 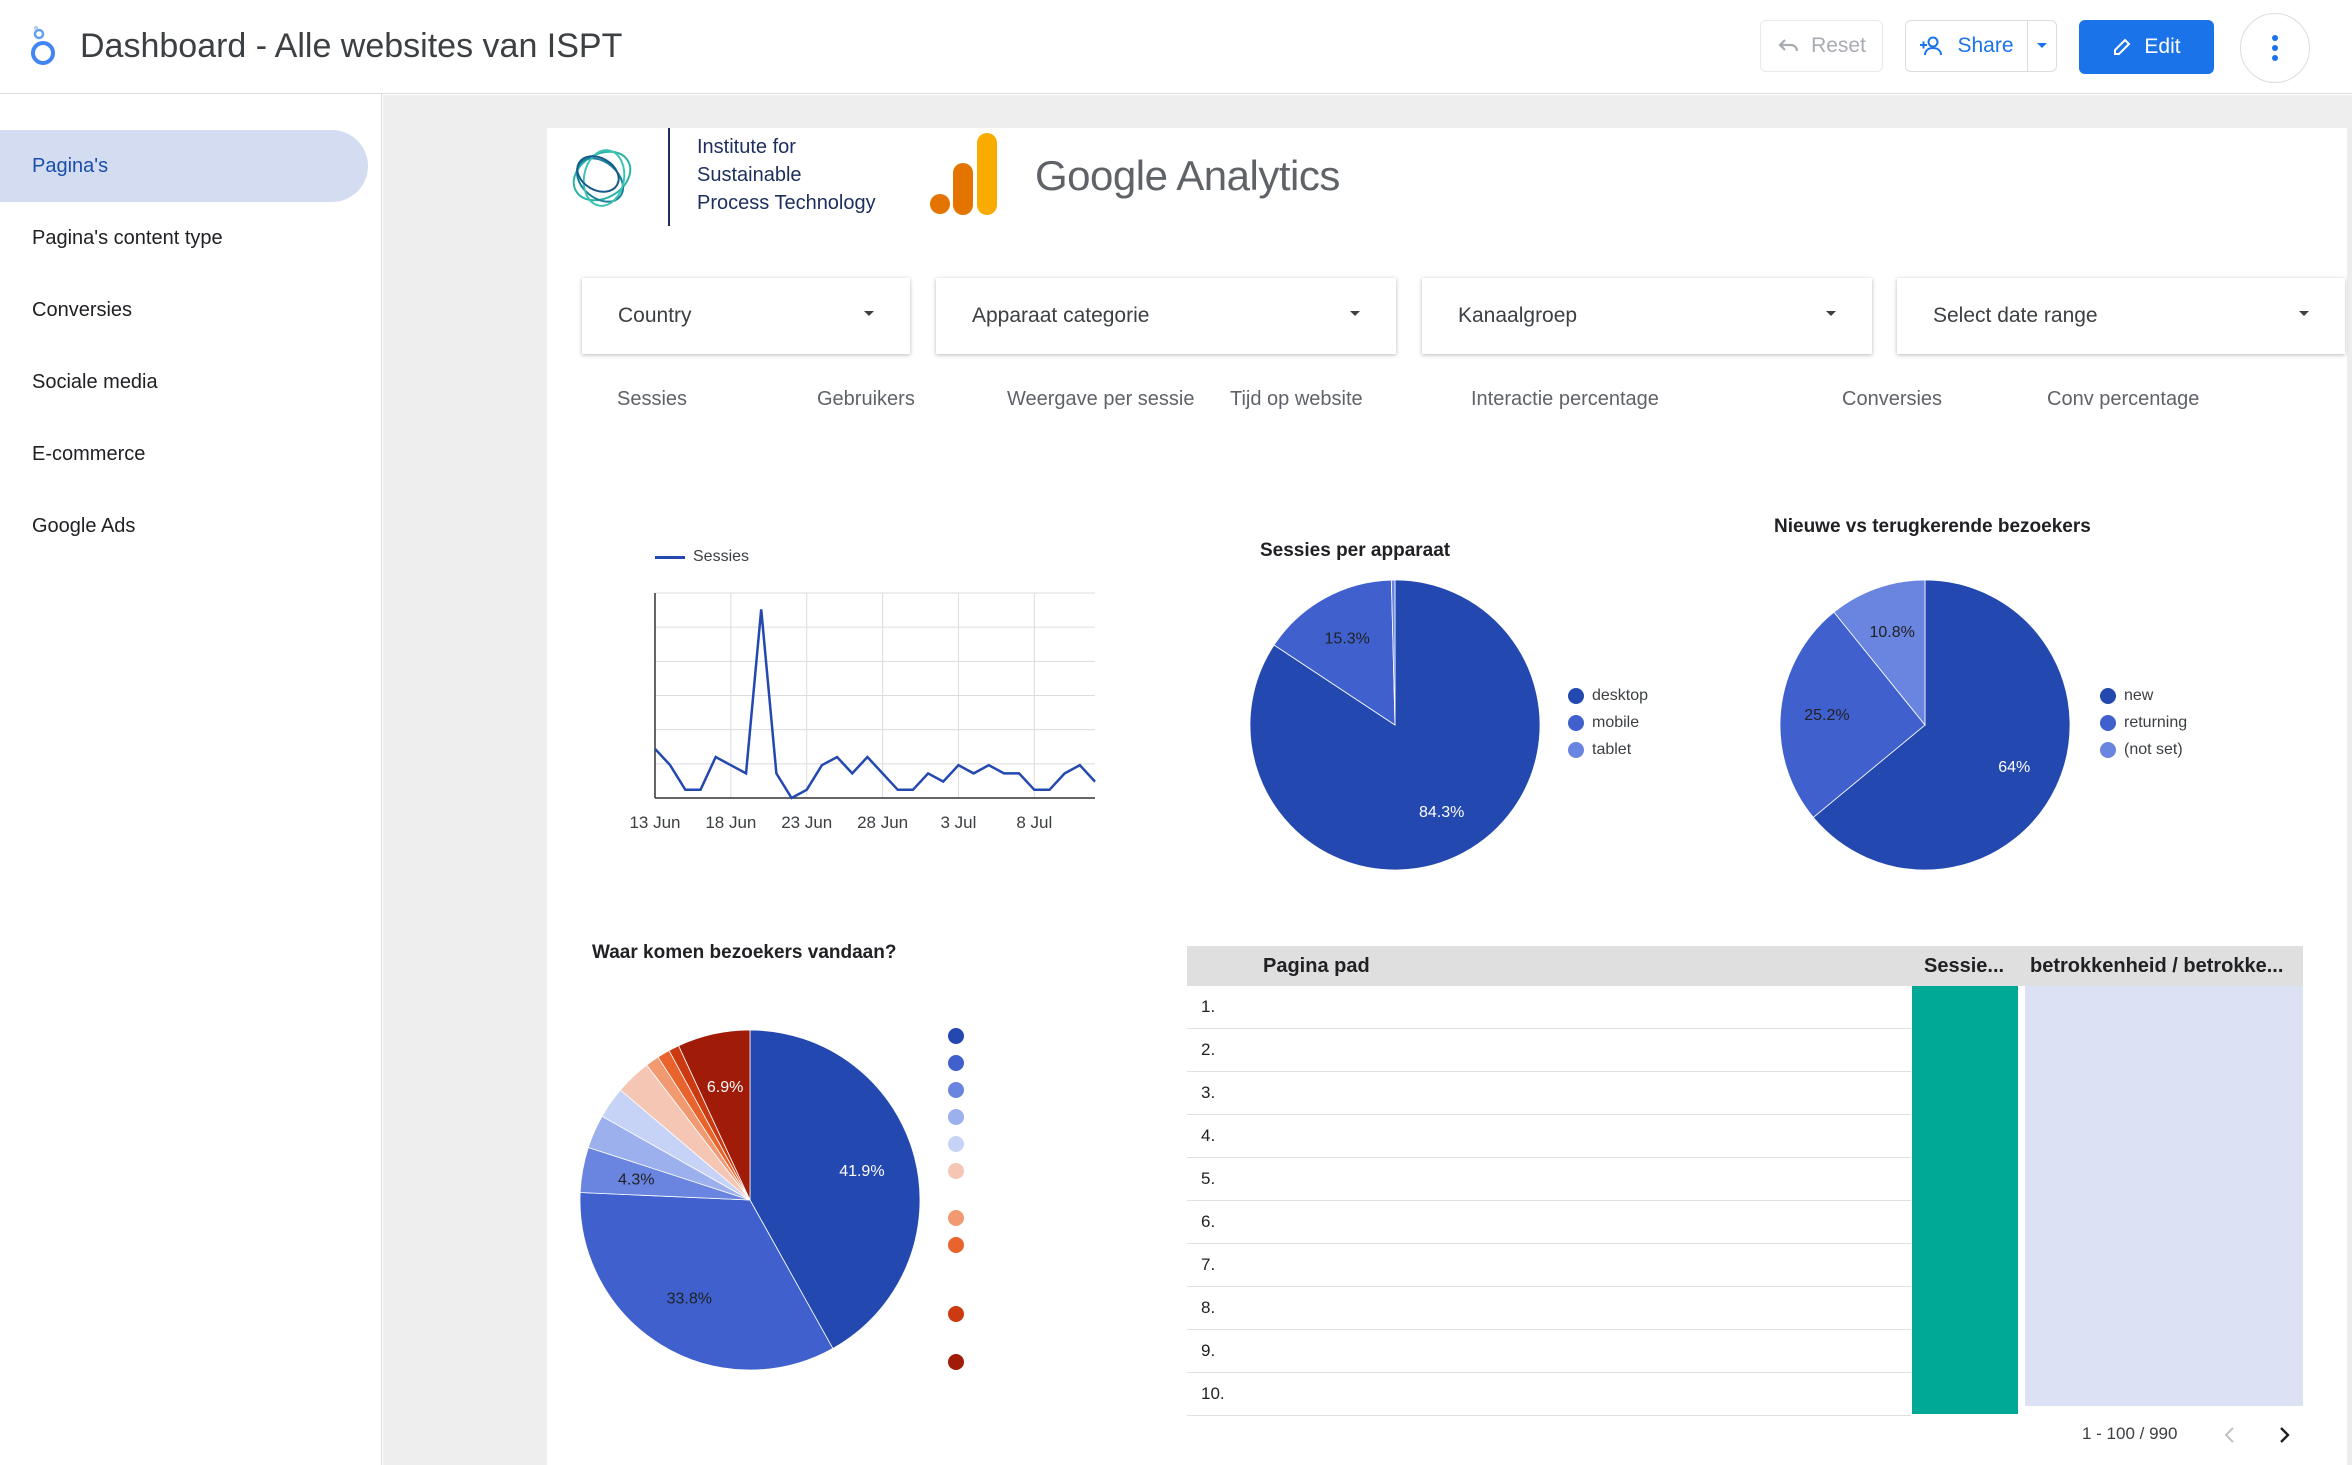 What do you see at coordinates (866, 399) in the screenshot?
I see `metric-gebruikers: Gebruikers` at bounding box center [866, 399].